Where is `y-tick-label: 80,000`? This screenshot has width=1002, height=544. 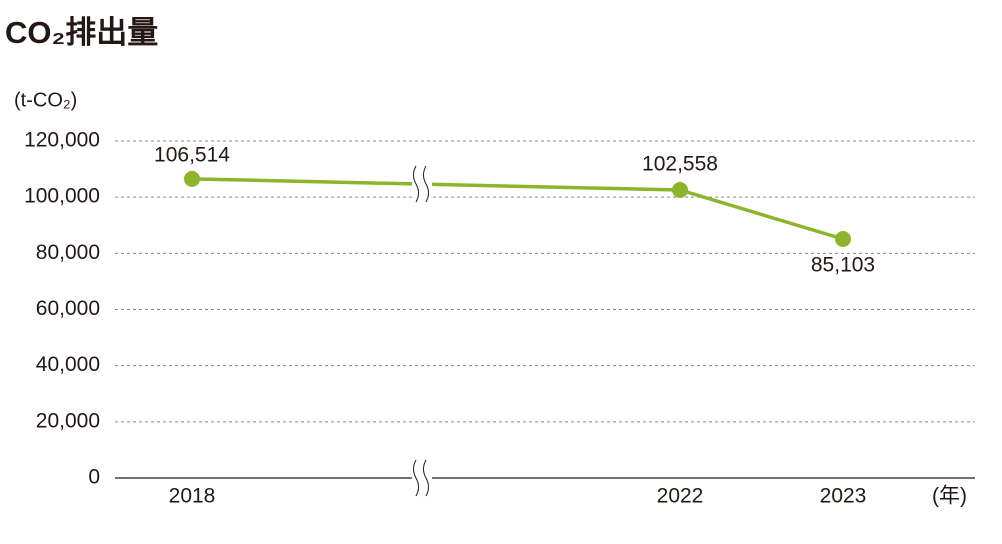 y-tick-label: 80,000 is located at coordinates (68, 252).